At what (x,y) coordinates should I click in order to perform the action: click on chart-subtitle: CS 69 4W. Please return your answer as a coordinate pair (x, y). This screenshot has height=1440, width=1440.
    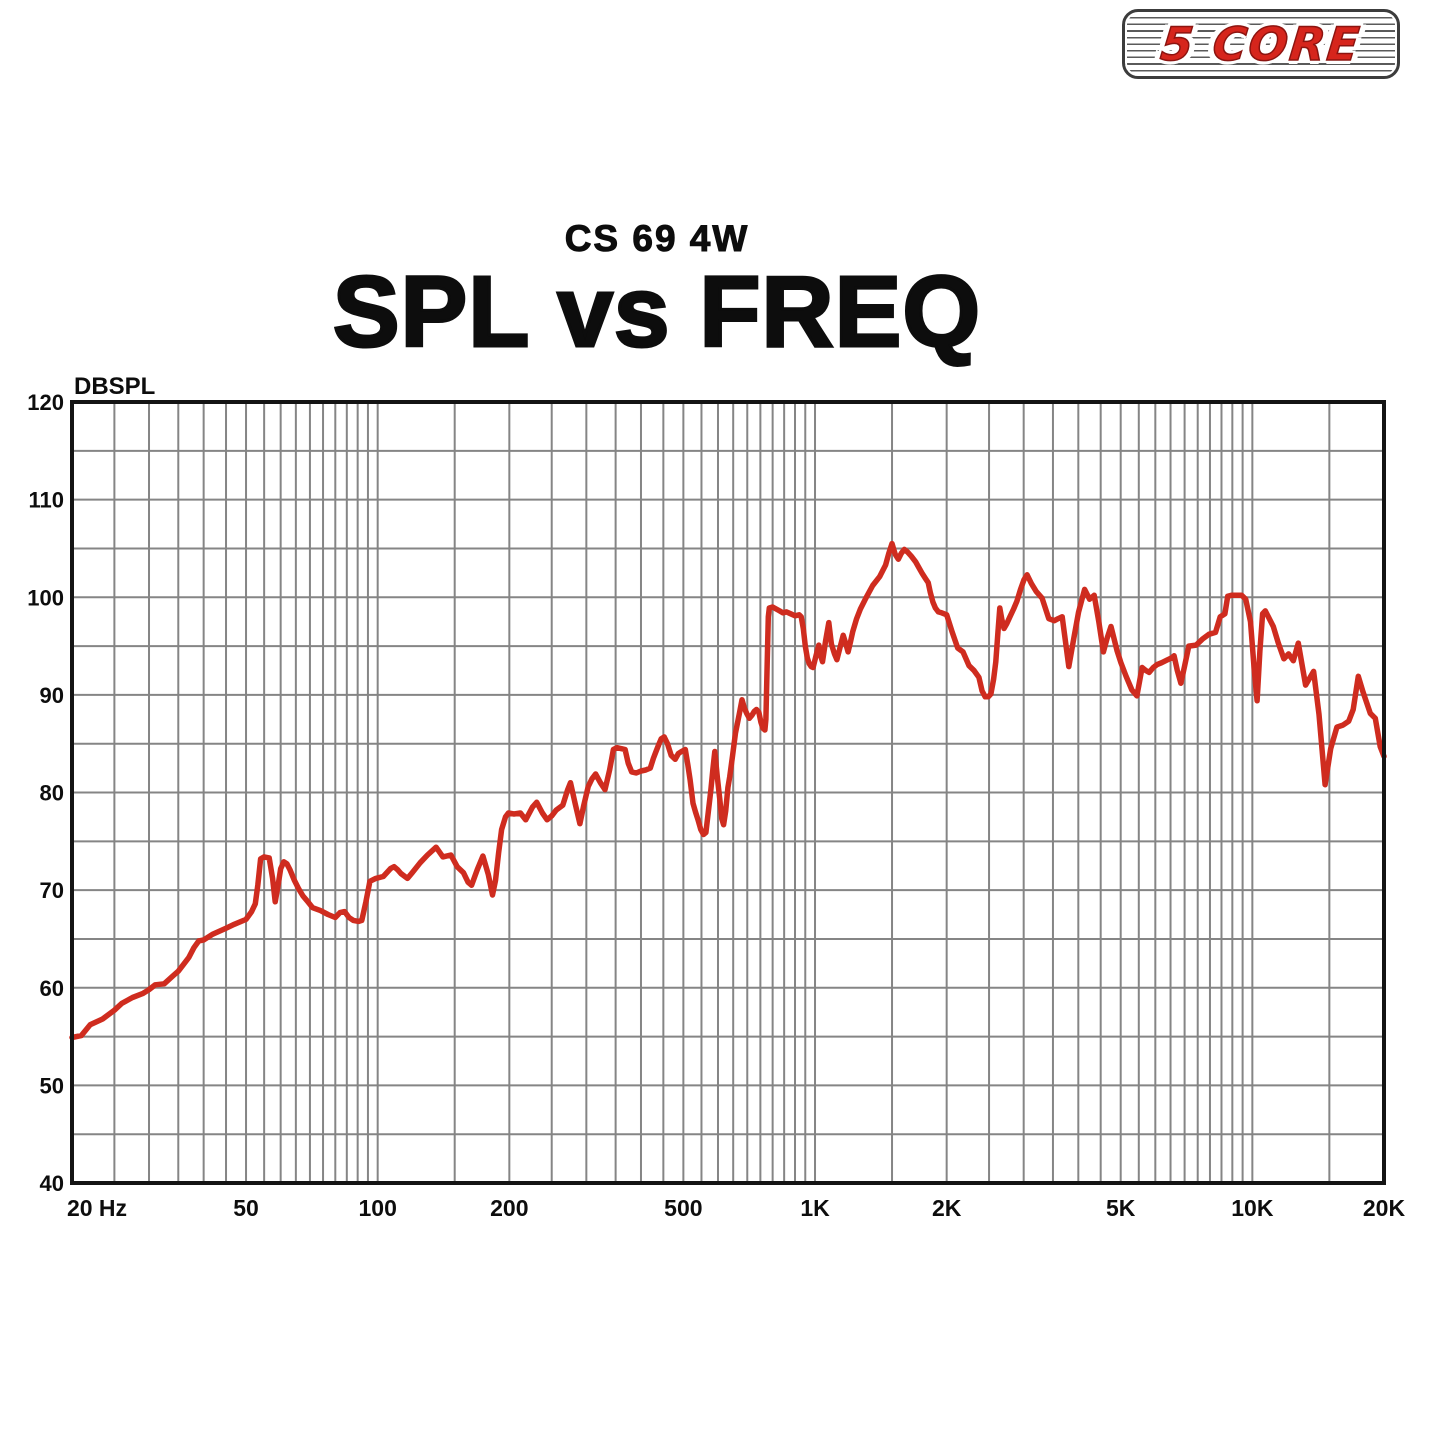
    Looking at the image, I should click on (657, 239).